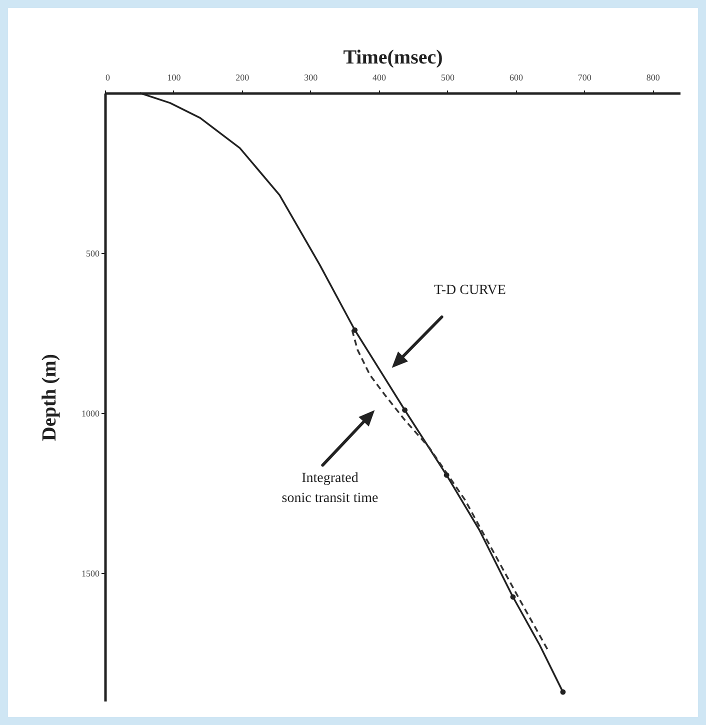  I want to click on x-tick-label: 200, so click(243, 77).